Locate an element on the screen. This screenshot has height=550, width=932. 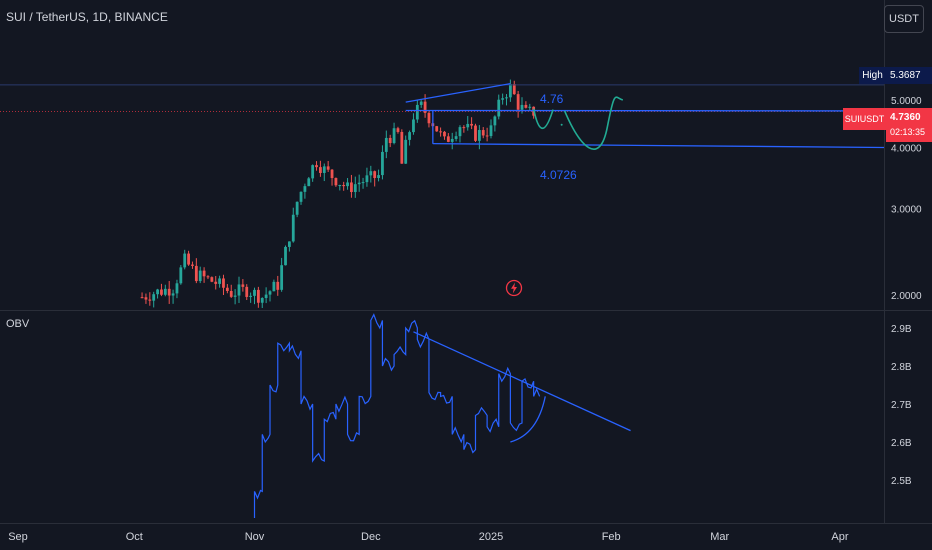
price-tick-1: 3.0000 is located at coordinates (906, 210).